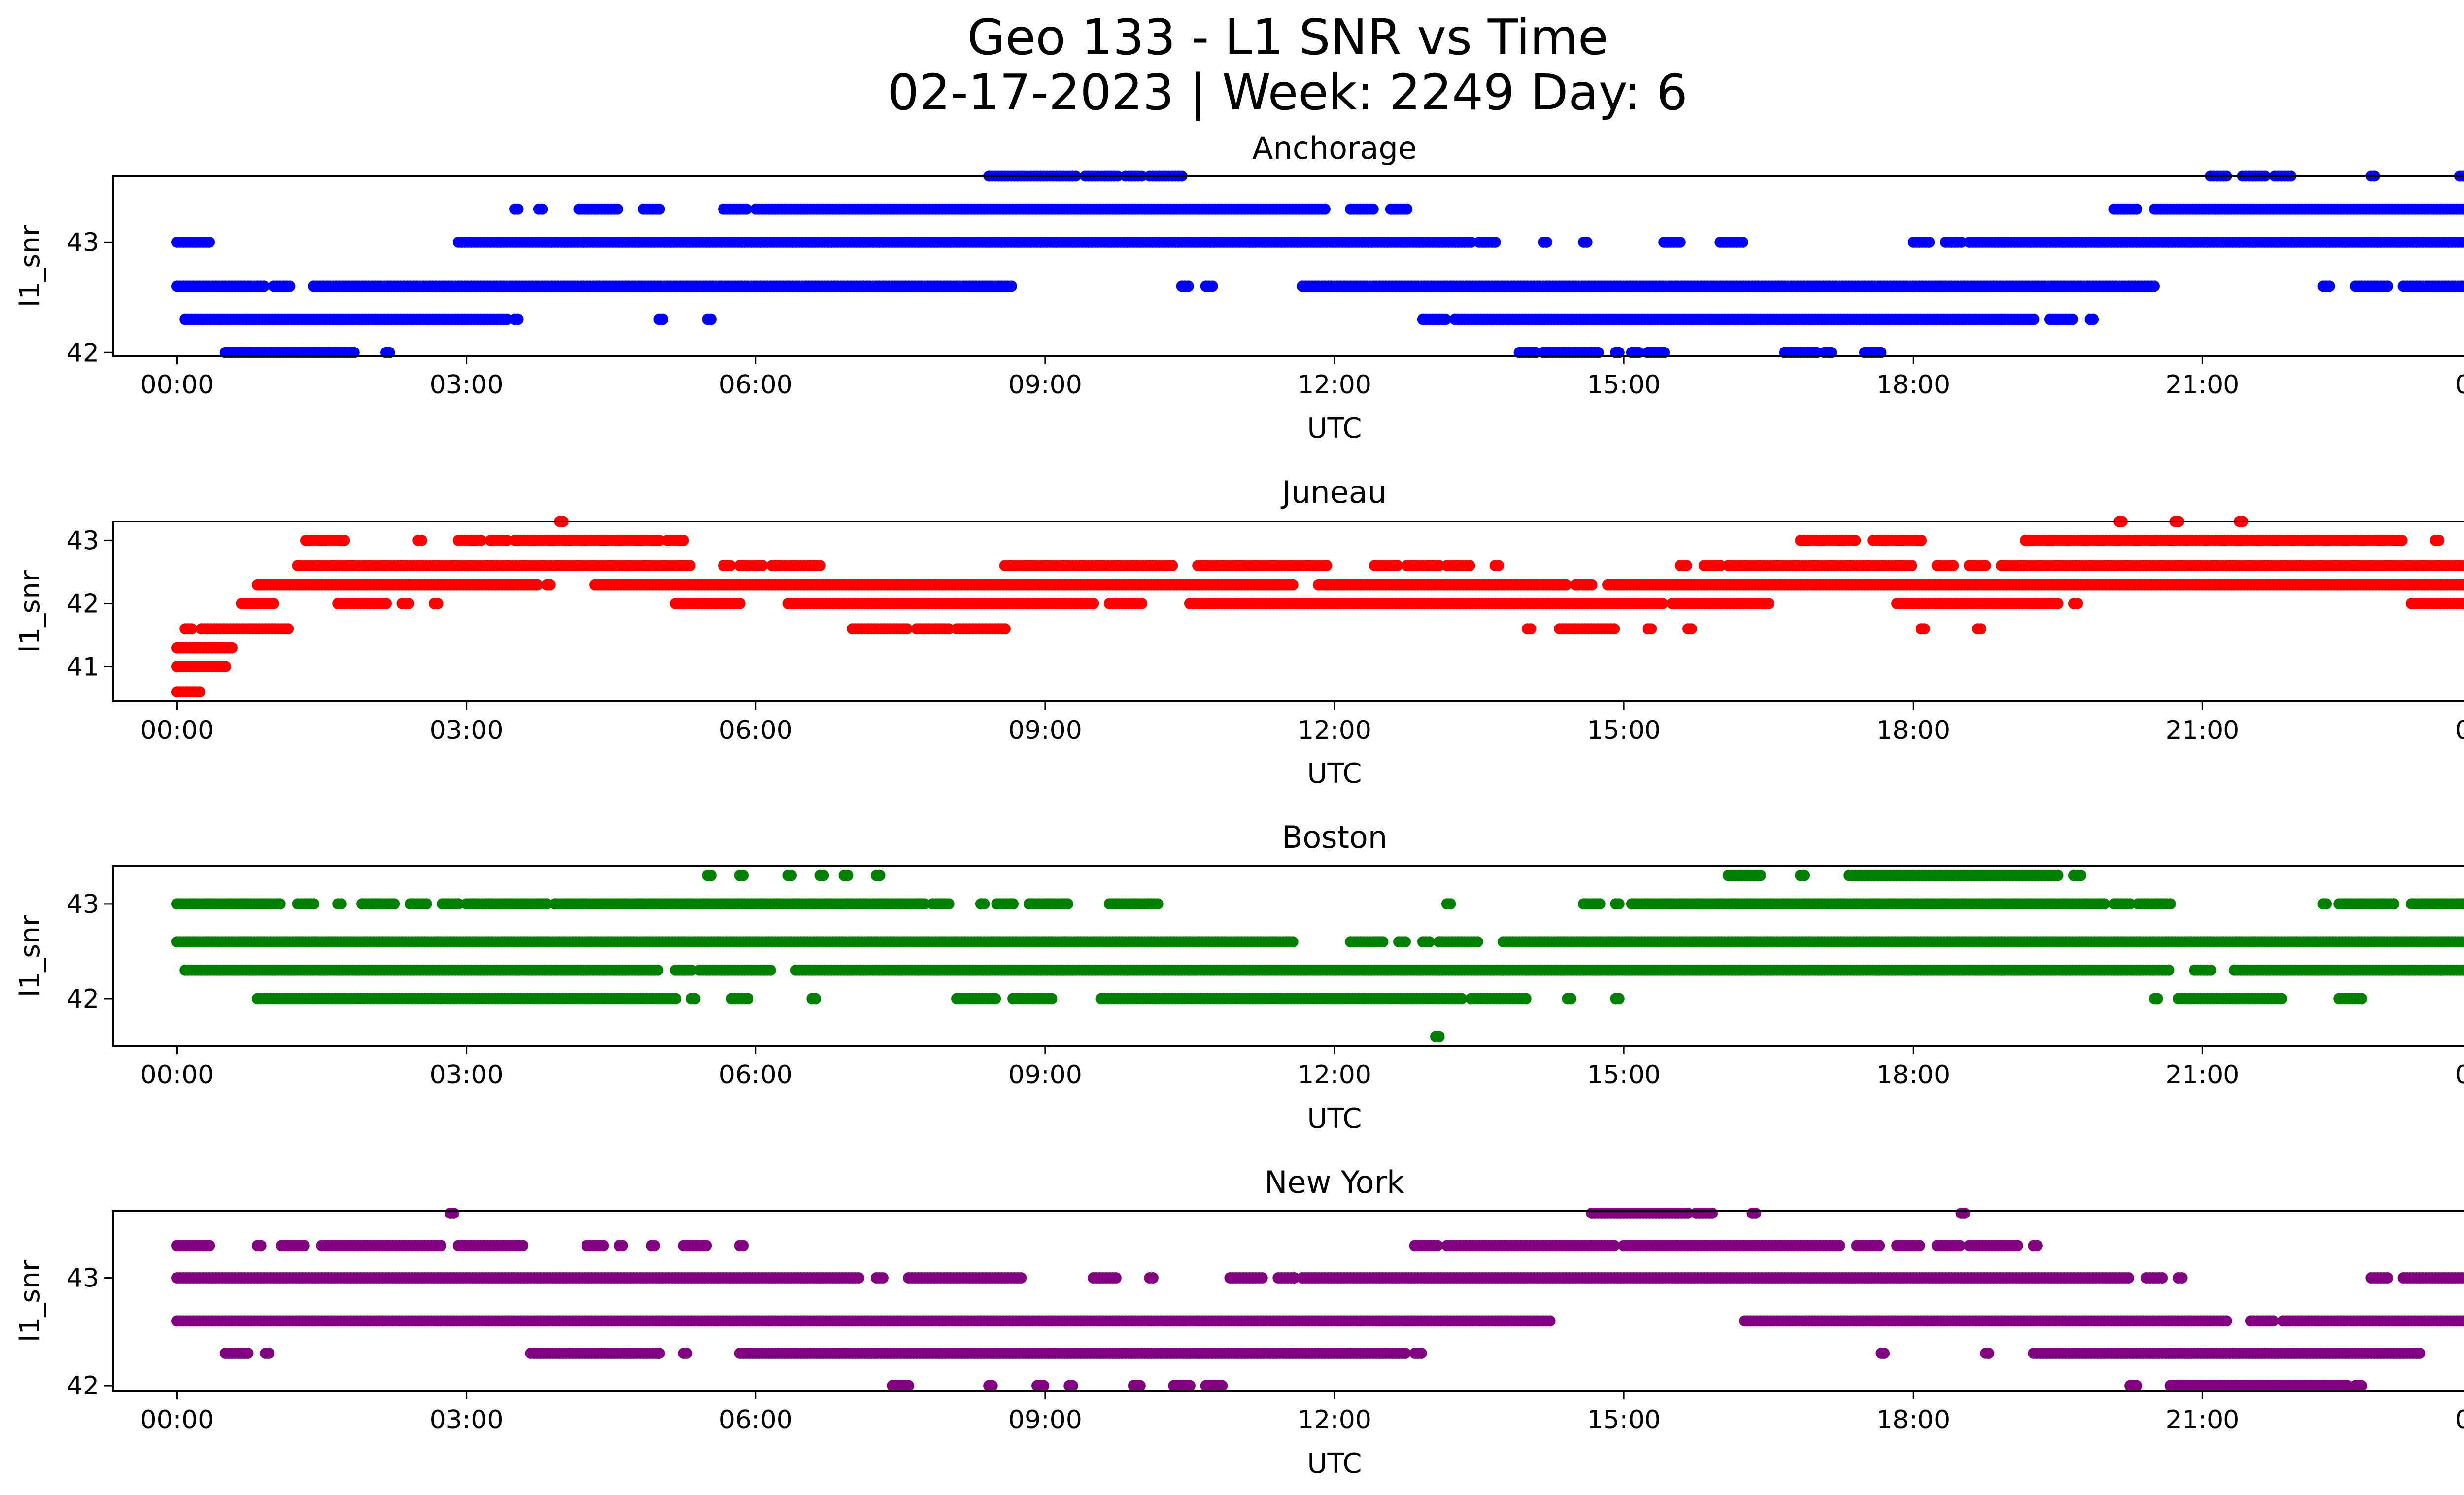 This screenshot has width=2464, height=1495. Describe the element at coordinates (467, 385) in the screenshot. I see `x-tick-label: 03:00` at that location.